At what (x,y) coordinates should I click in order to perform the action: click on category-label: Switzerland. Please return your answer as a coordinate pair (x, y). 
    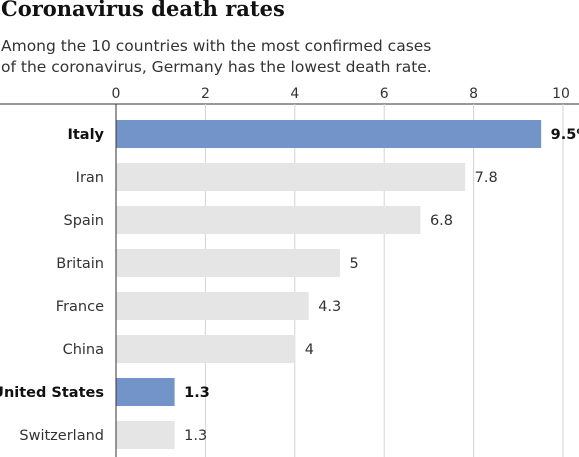
    Looking at the image, I should click on (61, 436).